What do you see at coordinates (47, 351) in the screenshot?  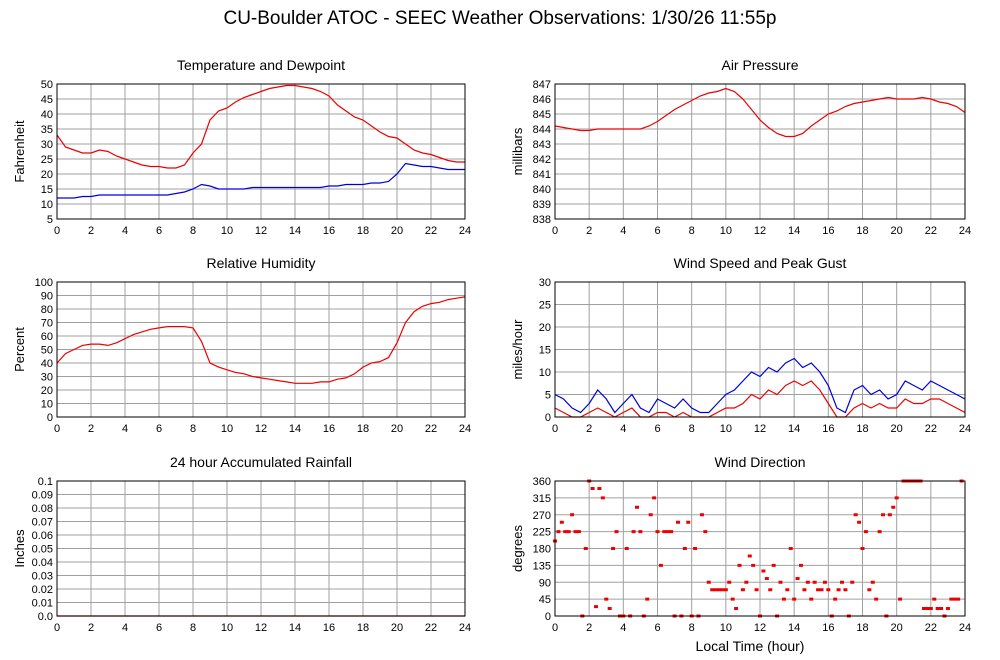 I see `rh-ytick-label: 50` at bounding box center [47, 351].